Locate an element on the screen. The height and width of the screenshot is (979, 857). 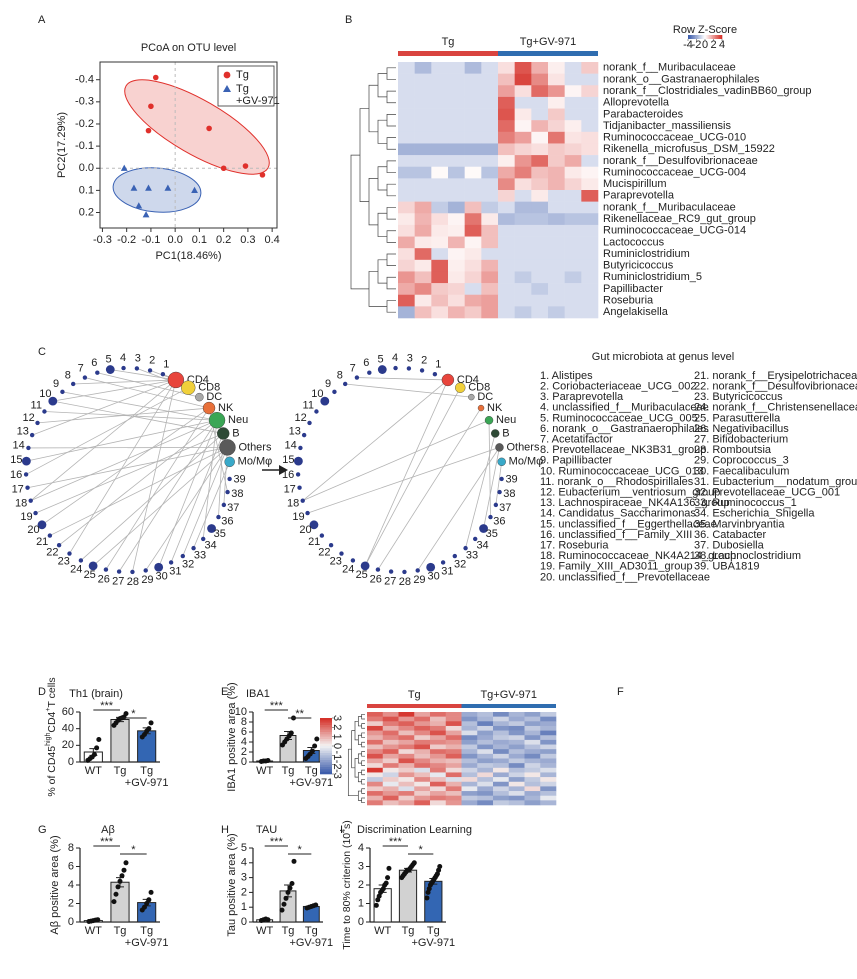
y-tick-label: 10 is located at coordinates (241, 712).